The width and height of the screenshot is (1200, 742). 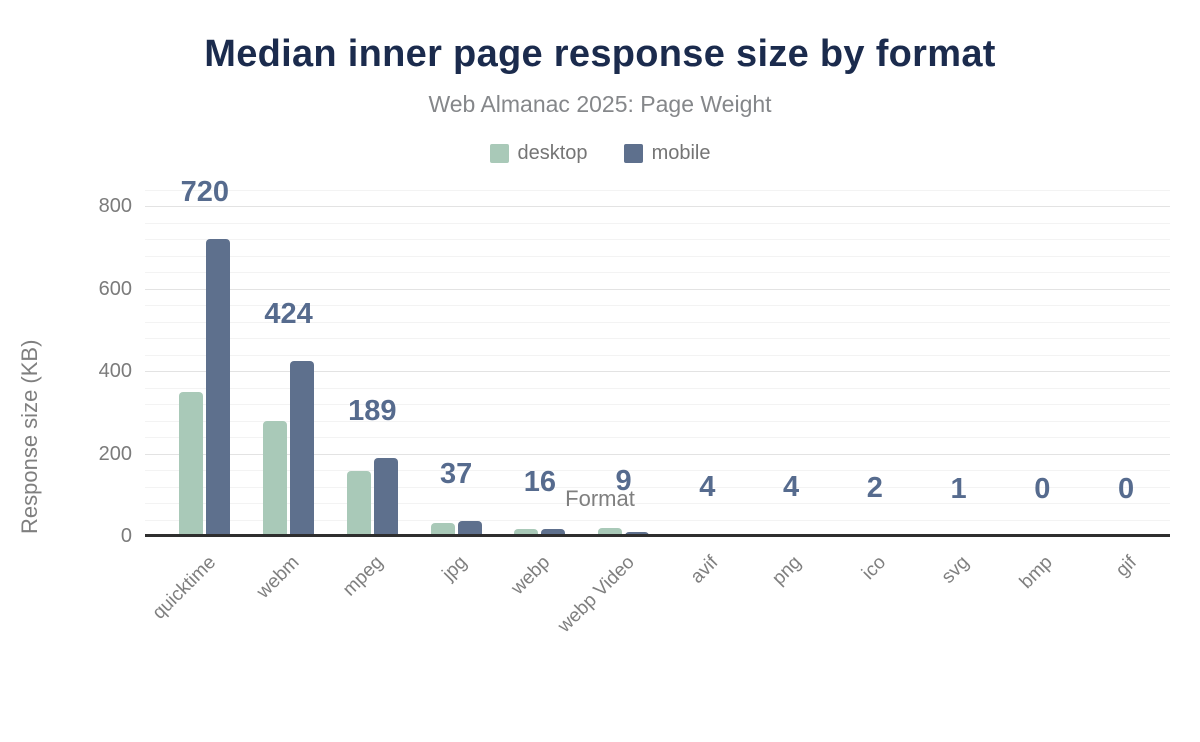 What do you see at coordinates (875, 361) in the screenshot?
I see `bar-group-ico: 2` at bounding box center [875, 361].